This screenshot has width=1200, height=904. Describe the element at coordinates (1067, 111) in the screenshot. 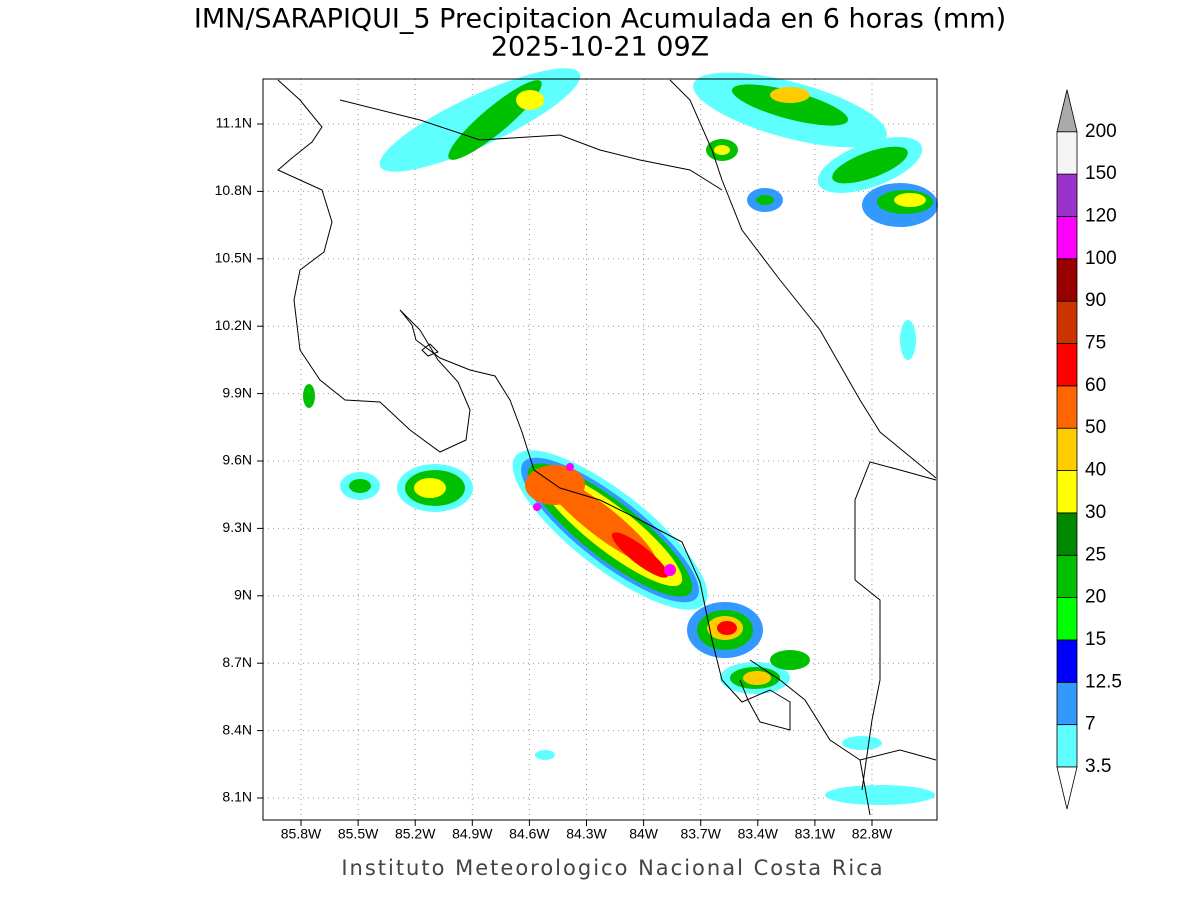

I see `colorbar-over` at that location.